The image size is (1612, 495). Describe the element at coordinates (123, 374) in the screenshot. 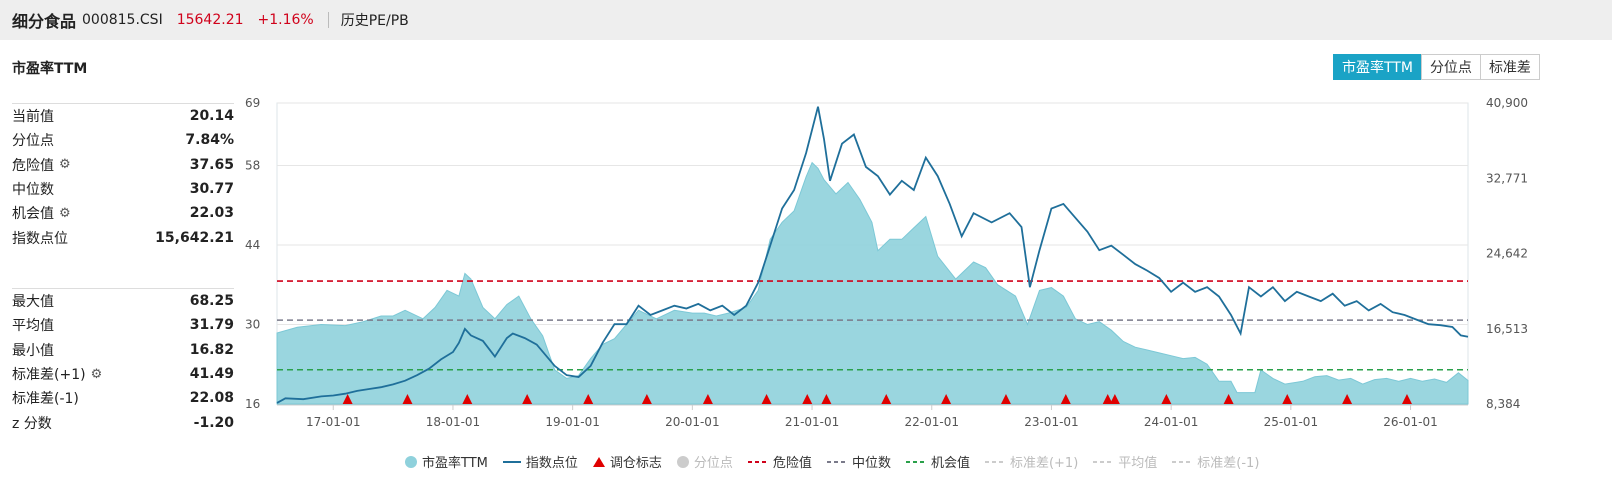

I see `stat-row: 标准差(+1) ⚙ 41.49` at that location.